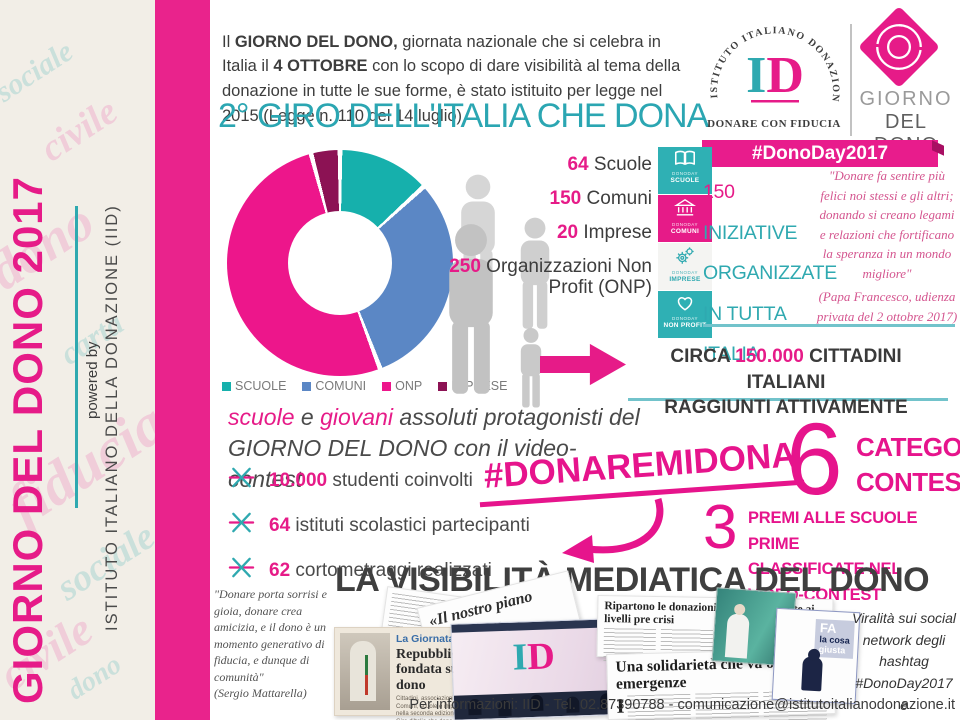  Describe the element at coordinates (182, 360) in the screenshot. I see `accent-bar` at that location.